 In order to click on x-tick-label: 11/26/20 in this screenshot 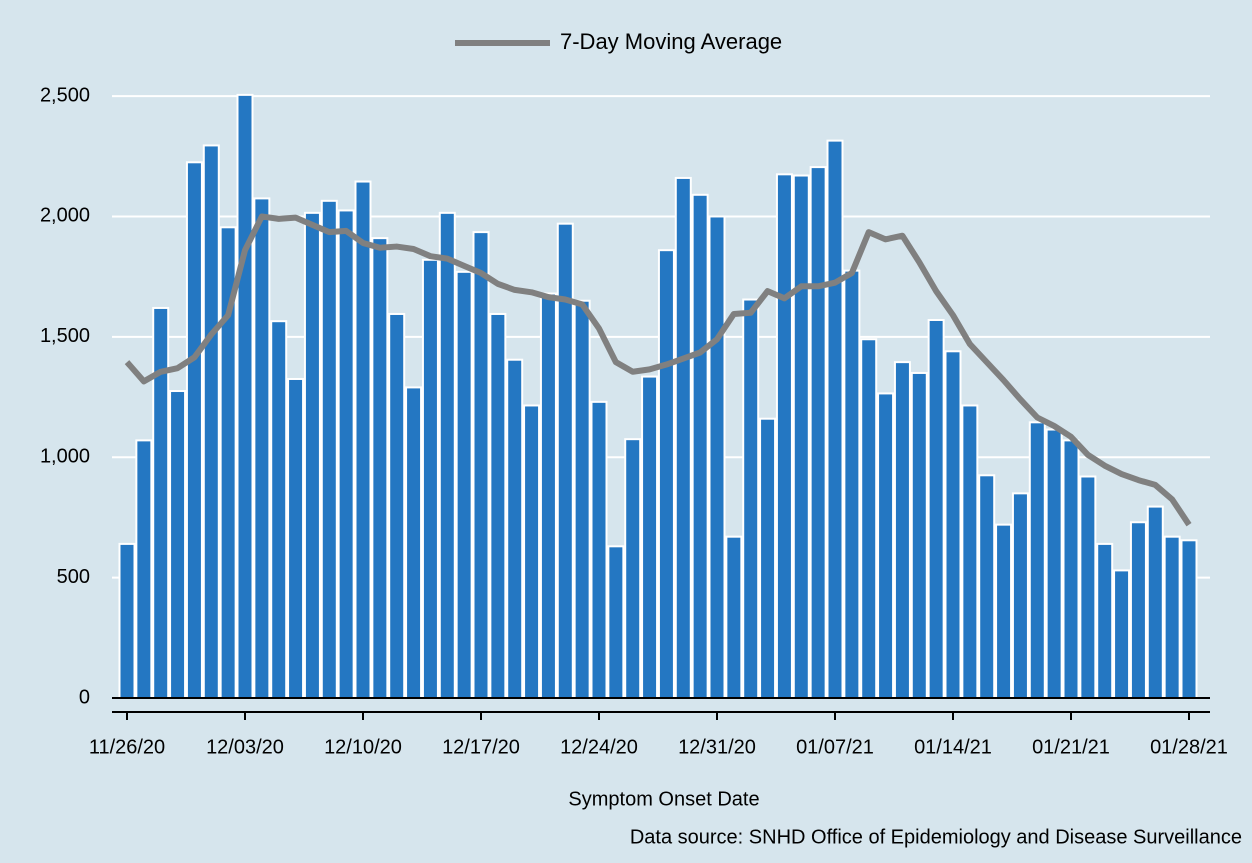, I will do `click(127, 747)`.